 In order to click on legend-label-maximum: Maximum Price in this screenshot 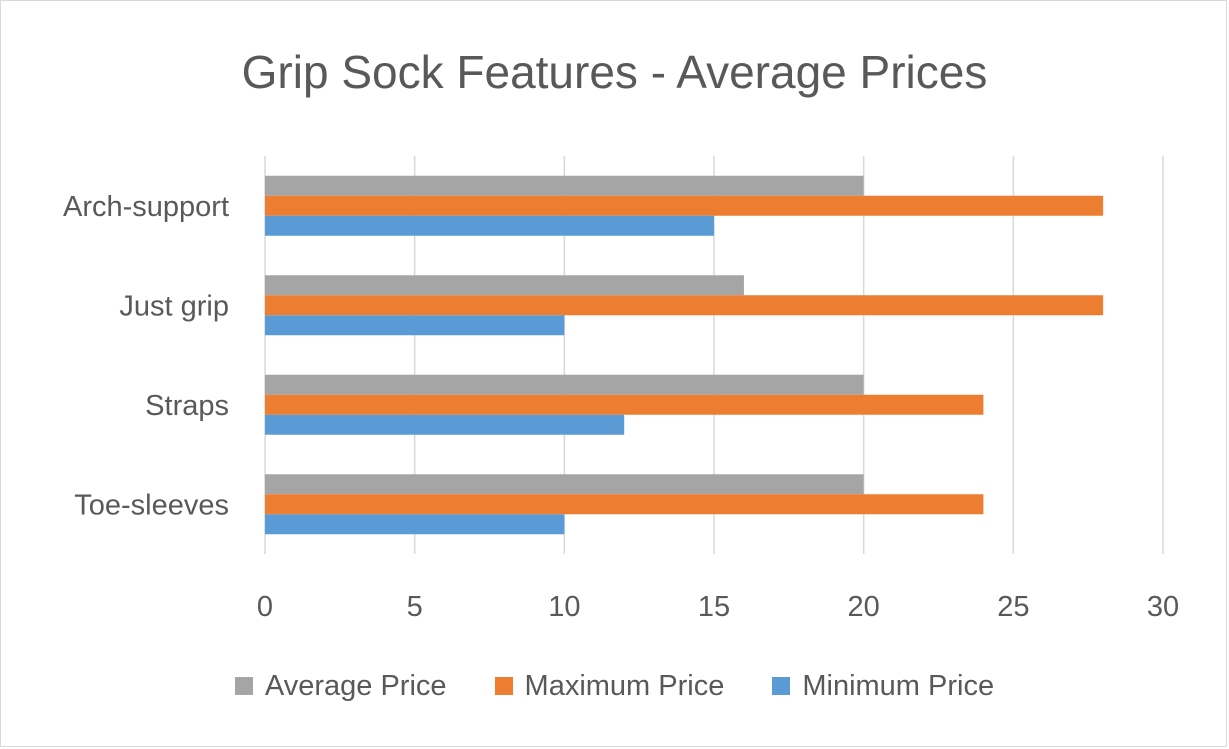, I will do `click(624, 685)`.